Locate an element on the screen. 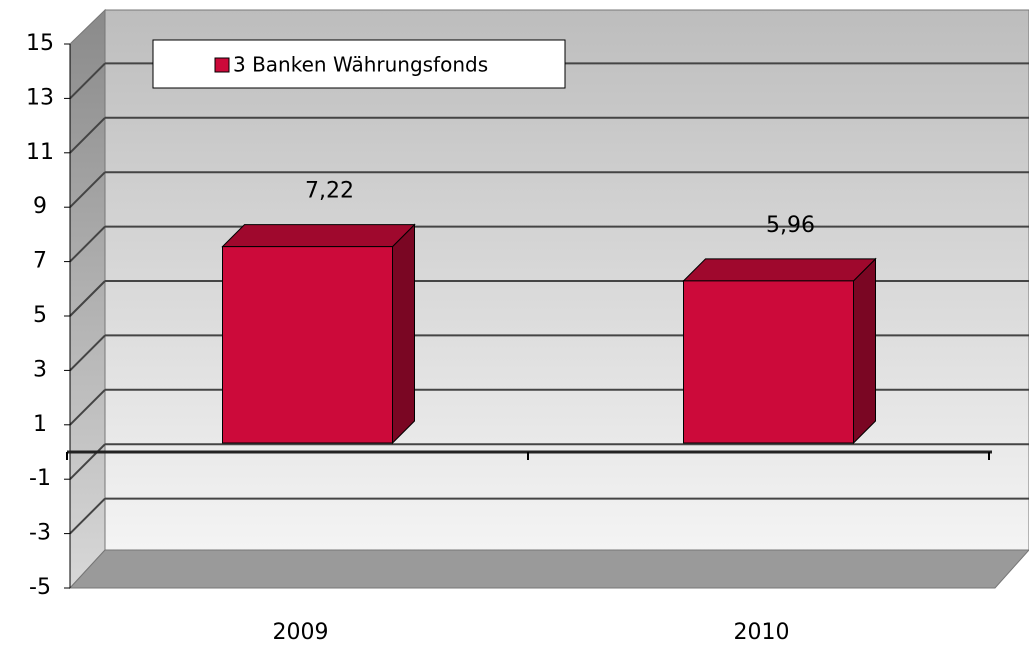 The width and height of the screenshot is (1029, 646). y-tick-label: 15 is located at coordinates (40, 43).